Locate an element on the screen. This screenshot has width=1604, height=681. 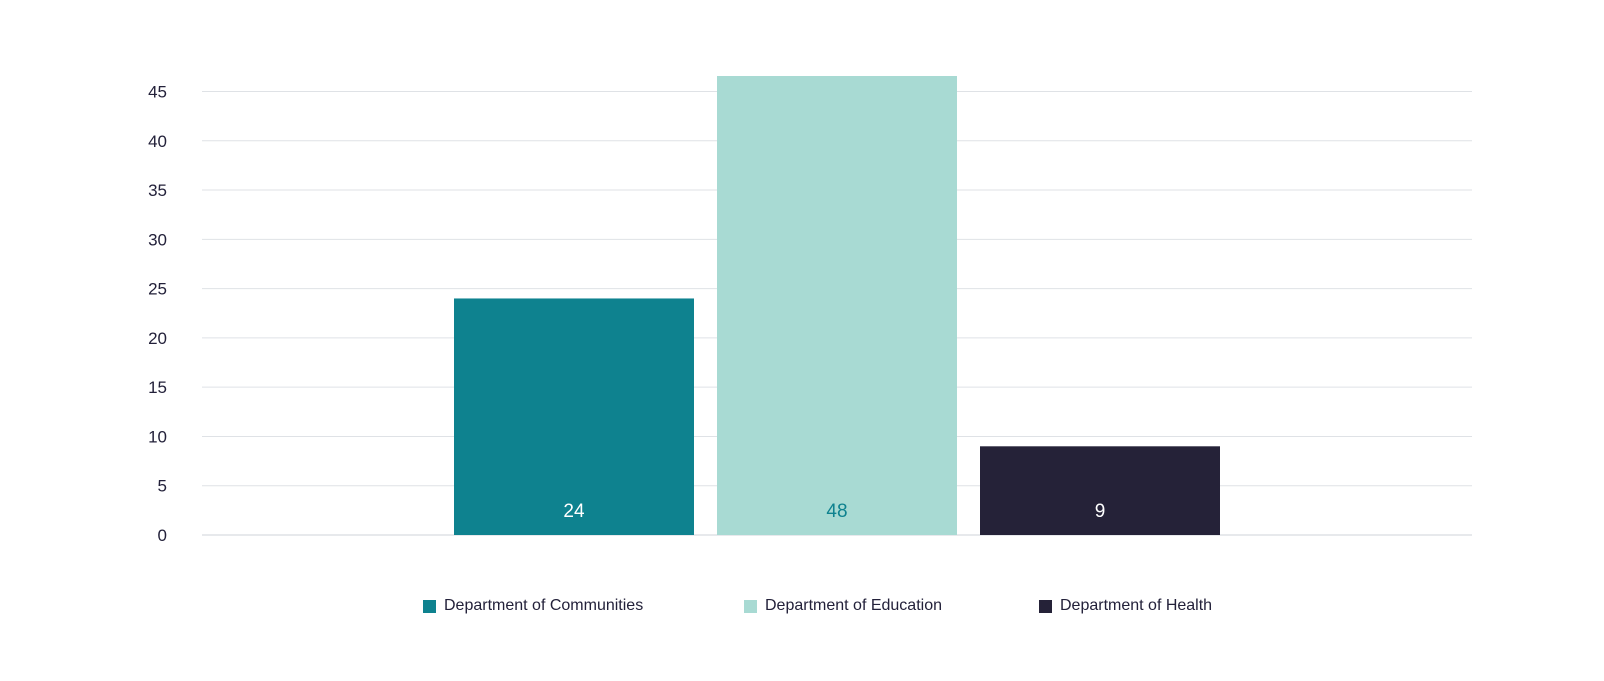
y-tick-label: 0 is located at coordinates (162, 535).